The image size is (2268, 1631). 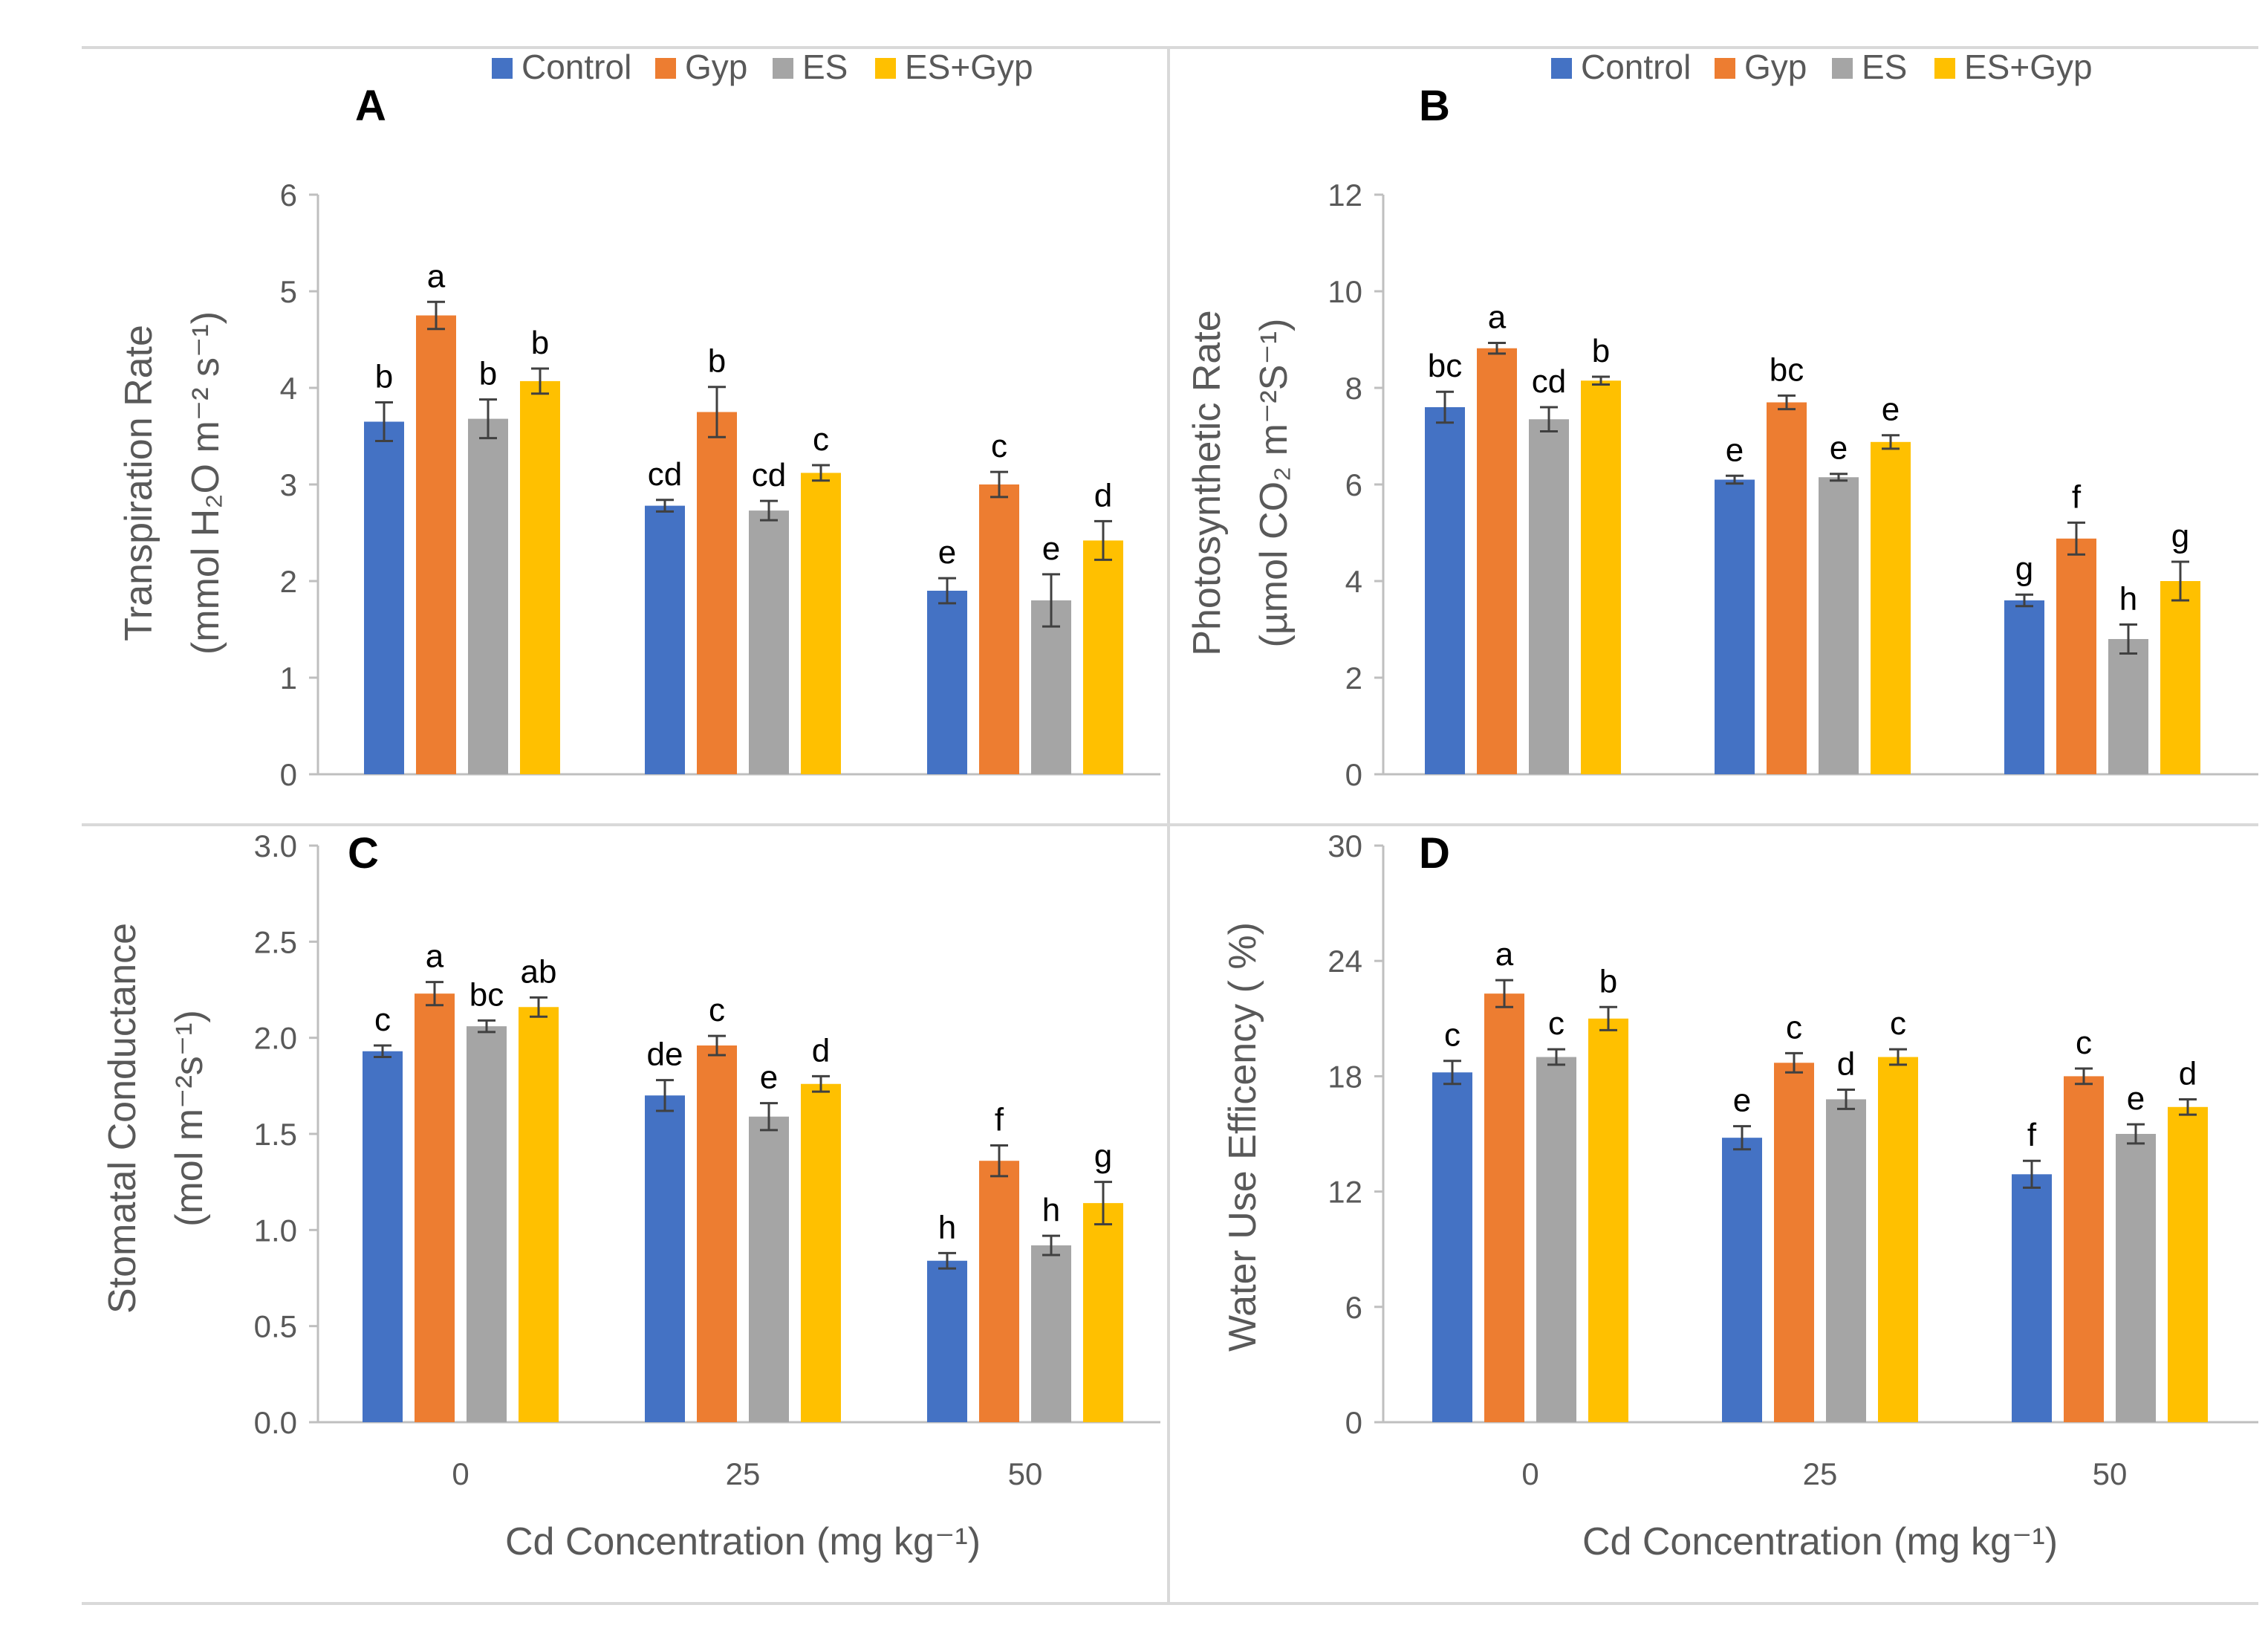 What do you see at coordinates (783, 68) in the screenshot?
I see `legend-swatch-es` at bounding box center [783, 68].